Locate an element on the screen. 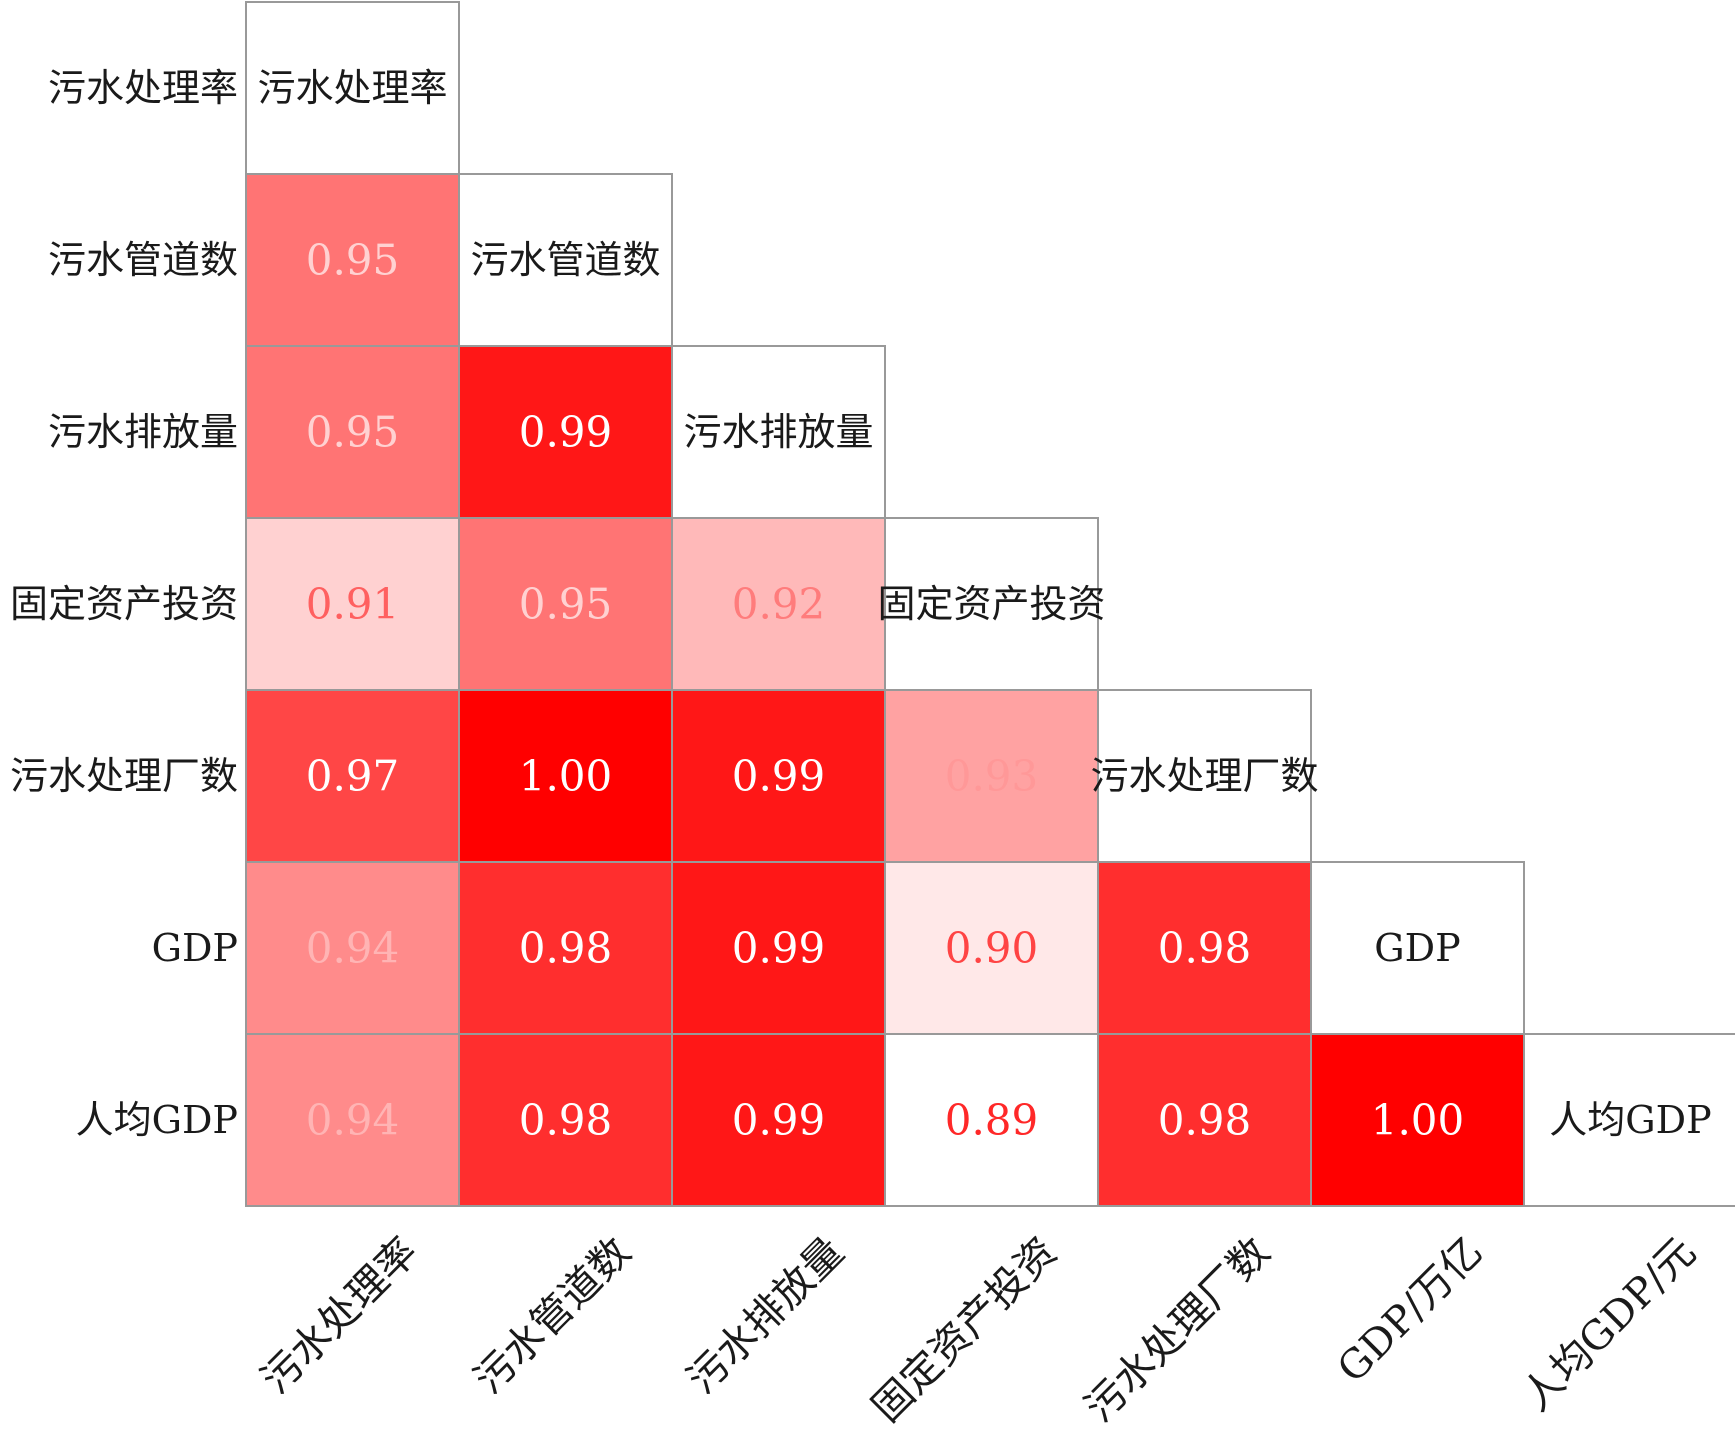  diagonal-label: 污水排放量 is located at coordinates (778, 432).